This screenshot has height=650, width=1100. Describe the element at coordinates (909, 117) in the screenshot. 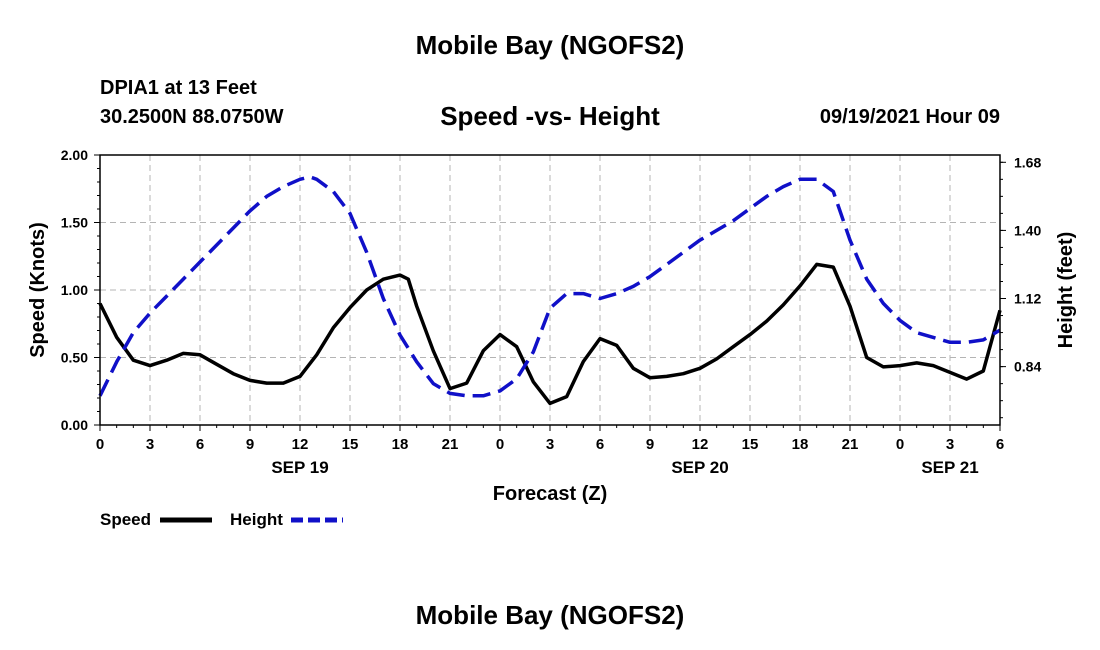

I see `datetime-label: 09/19/2021 Hour 09` at that location.